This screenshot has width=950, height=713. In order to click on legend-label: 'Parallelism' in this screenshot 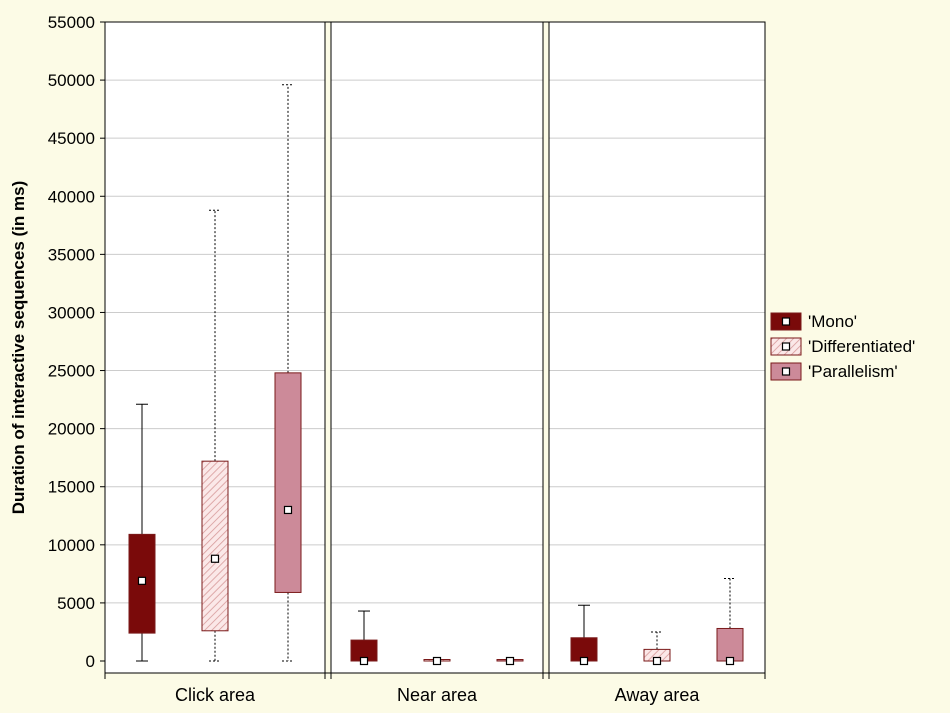, I will do `click(853, 371)`.